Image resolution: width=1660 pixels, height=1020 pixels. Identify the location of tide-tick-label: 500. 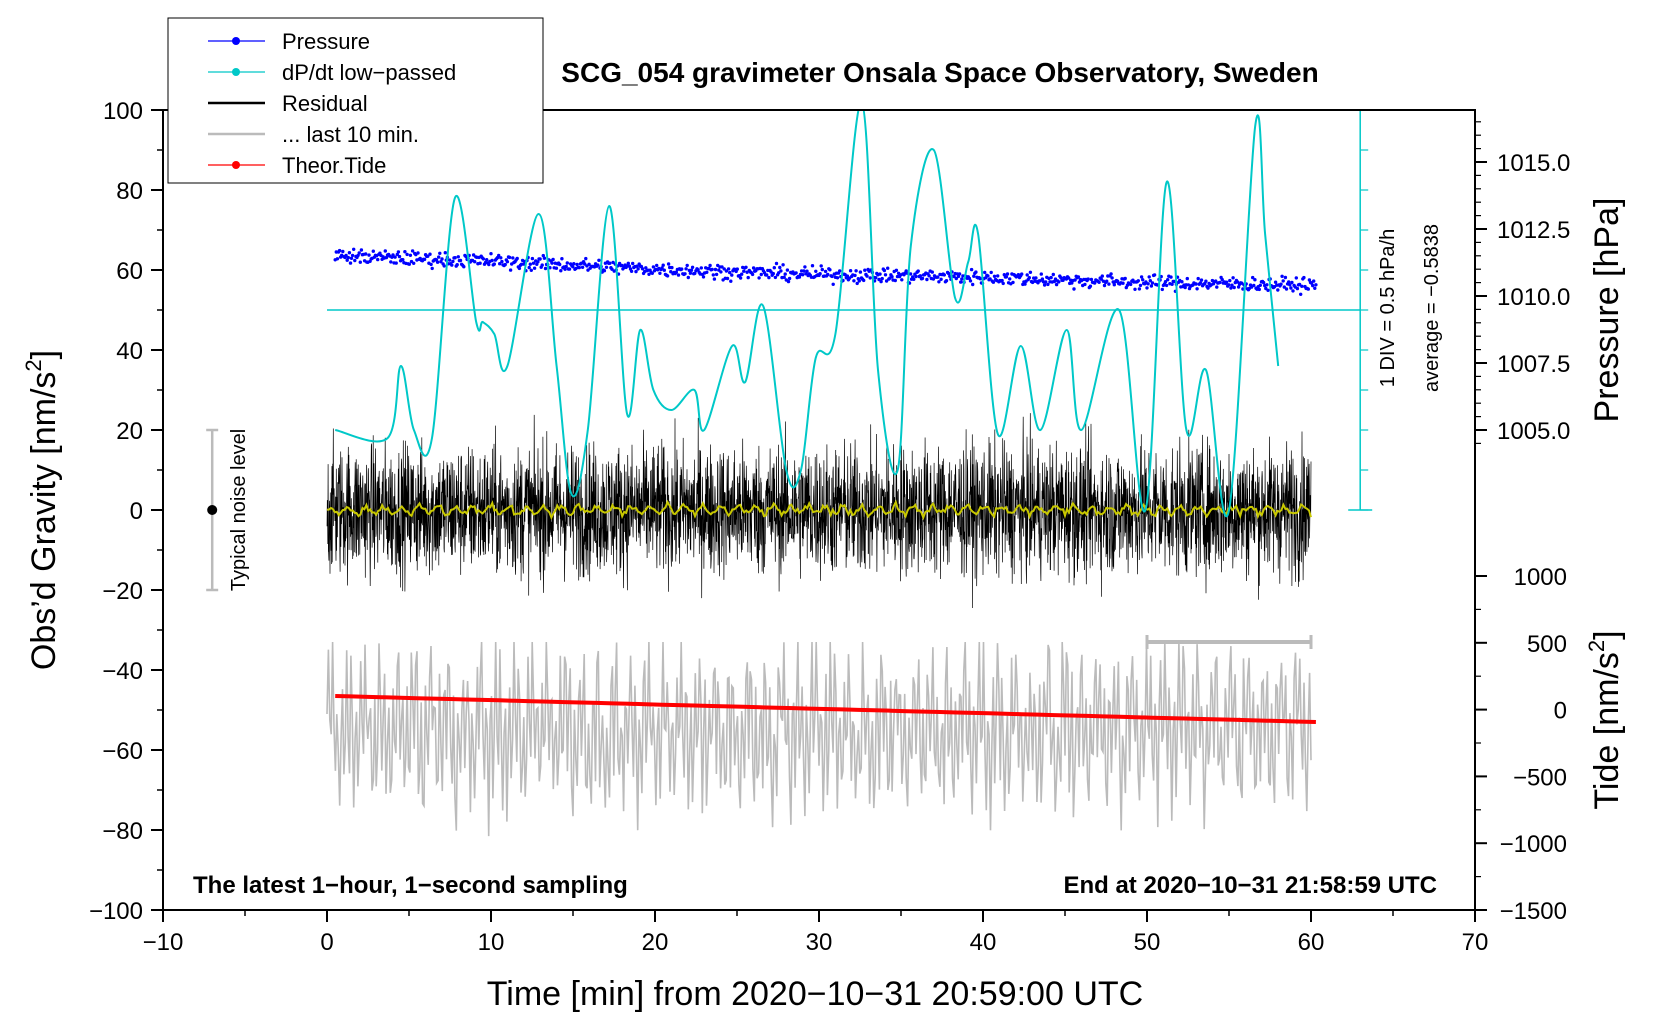
(1547, 644).